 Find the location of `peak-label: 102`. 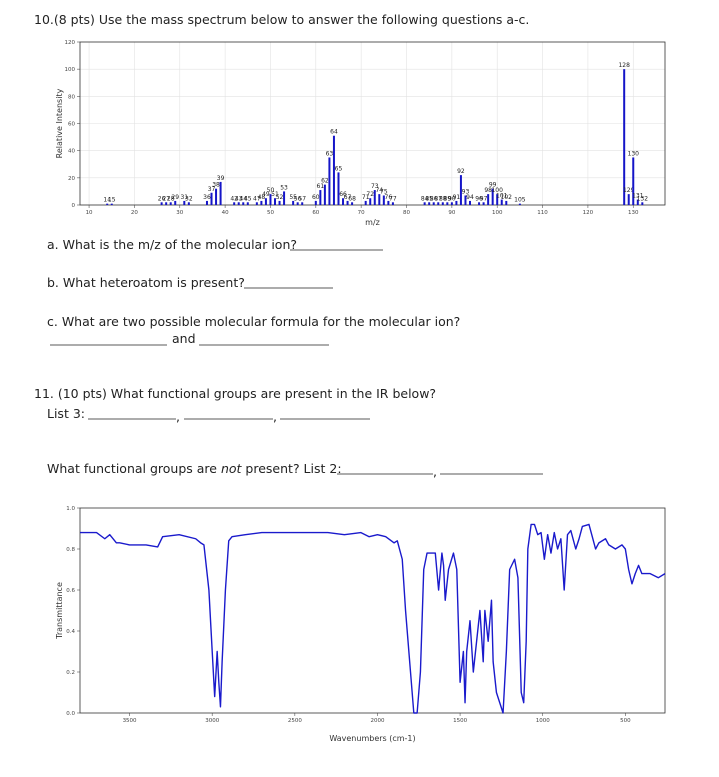

peak-label: 102 is located at coordinates (507, 197).